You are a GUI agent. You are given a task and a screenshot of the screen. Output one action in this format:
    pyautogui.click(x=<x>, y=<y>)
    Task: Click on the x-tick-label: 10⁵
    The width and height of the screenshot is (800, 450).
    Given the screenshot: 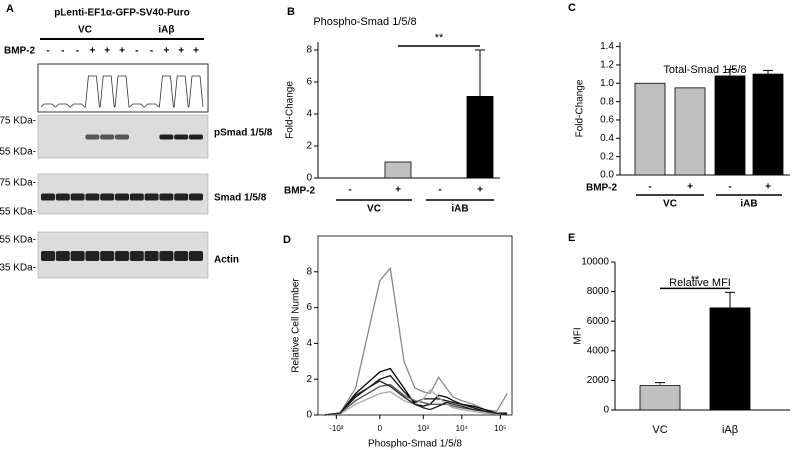 What is the action you would take?
    pyautogui.click(x=500, y=428)
    